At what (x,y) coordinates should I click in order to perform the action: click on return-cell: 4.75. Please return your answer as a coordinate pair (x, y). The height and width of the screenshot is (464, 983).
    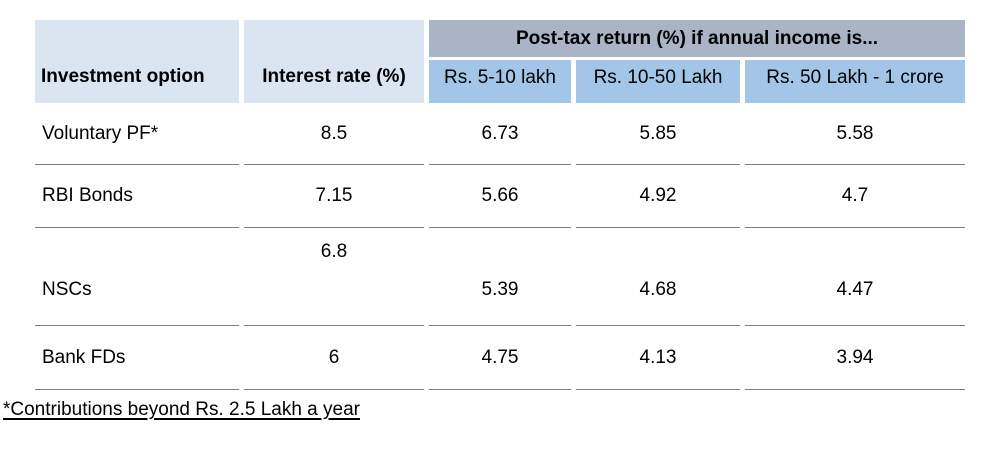
    Looking at the image, I should click on (500, 358).